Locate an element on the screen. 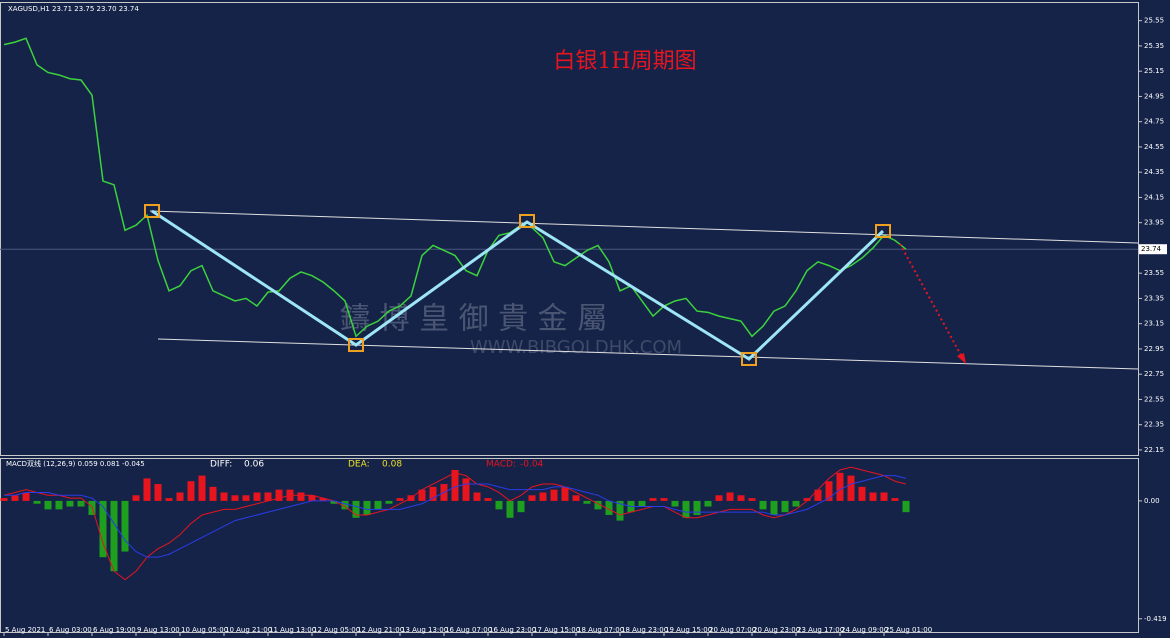  x-tick-label: 23 Aug 17:00 is located at coordinates (820, 630).